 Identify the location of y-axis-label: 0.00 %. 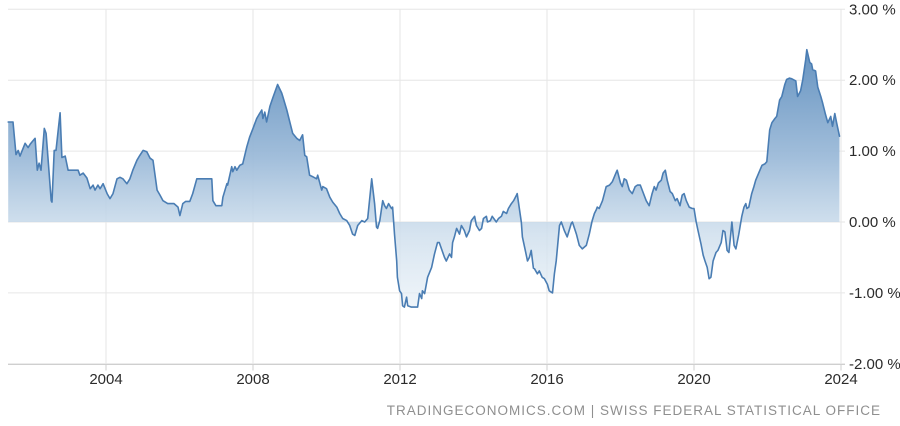
(872, 222).